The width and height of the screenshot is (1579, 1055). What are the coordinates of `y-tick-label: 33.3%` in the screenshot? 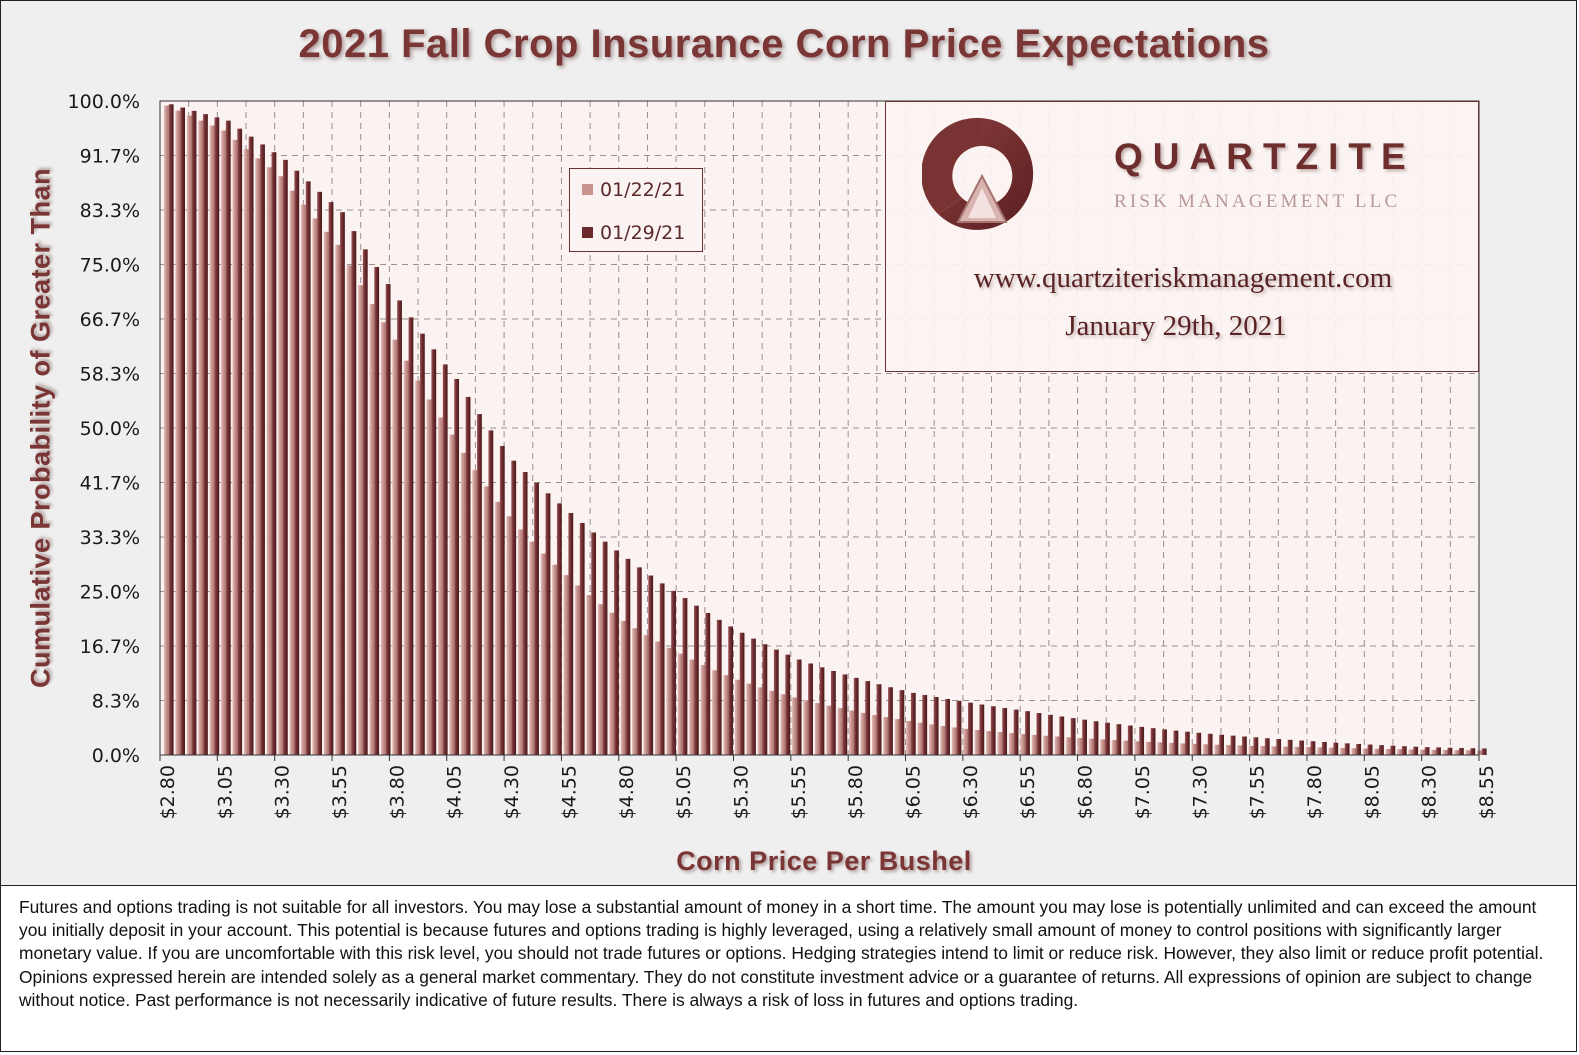 It's located at (110, 538).